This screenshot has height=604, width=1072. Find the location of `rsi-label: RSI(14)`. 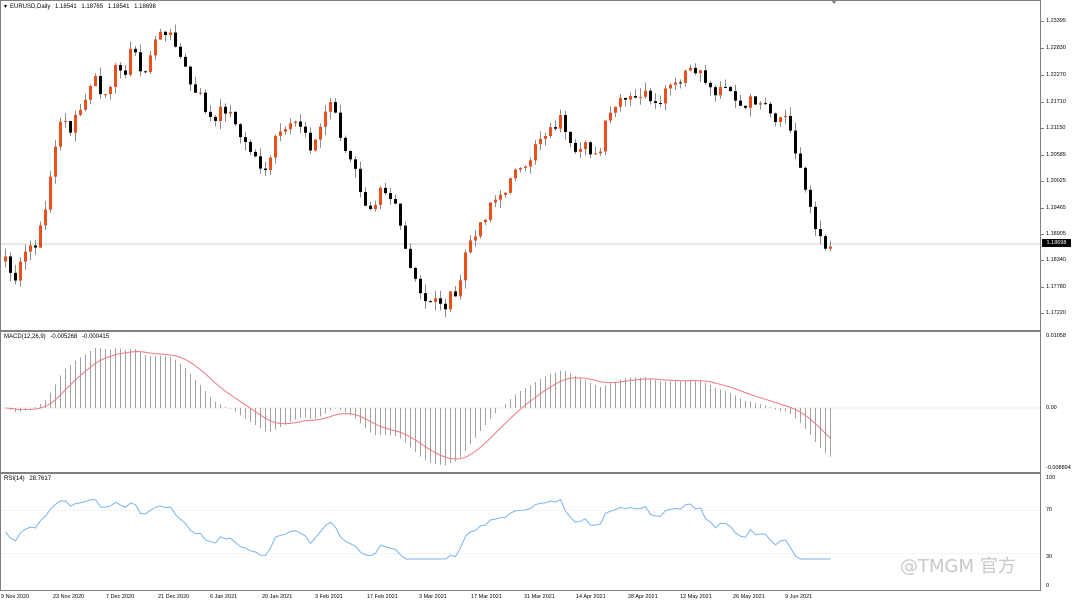

rsi-label: RSI(14) is located at coordinates (14, 479).